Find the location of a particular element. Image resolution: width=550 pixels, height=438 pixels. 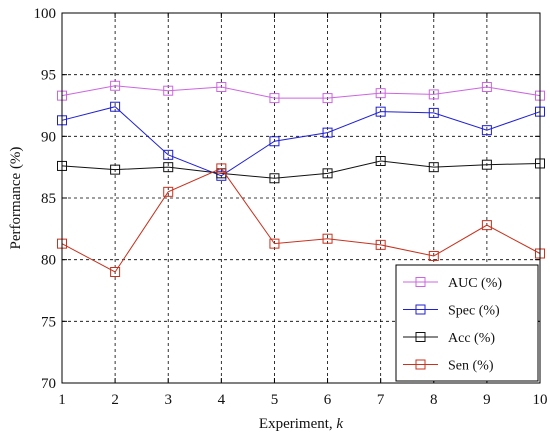

legend-item: Spec (%) is located at coordinates (451, 311).